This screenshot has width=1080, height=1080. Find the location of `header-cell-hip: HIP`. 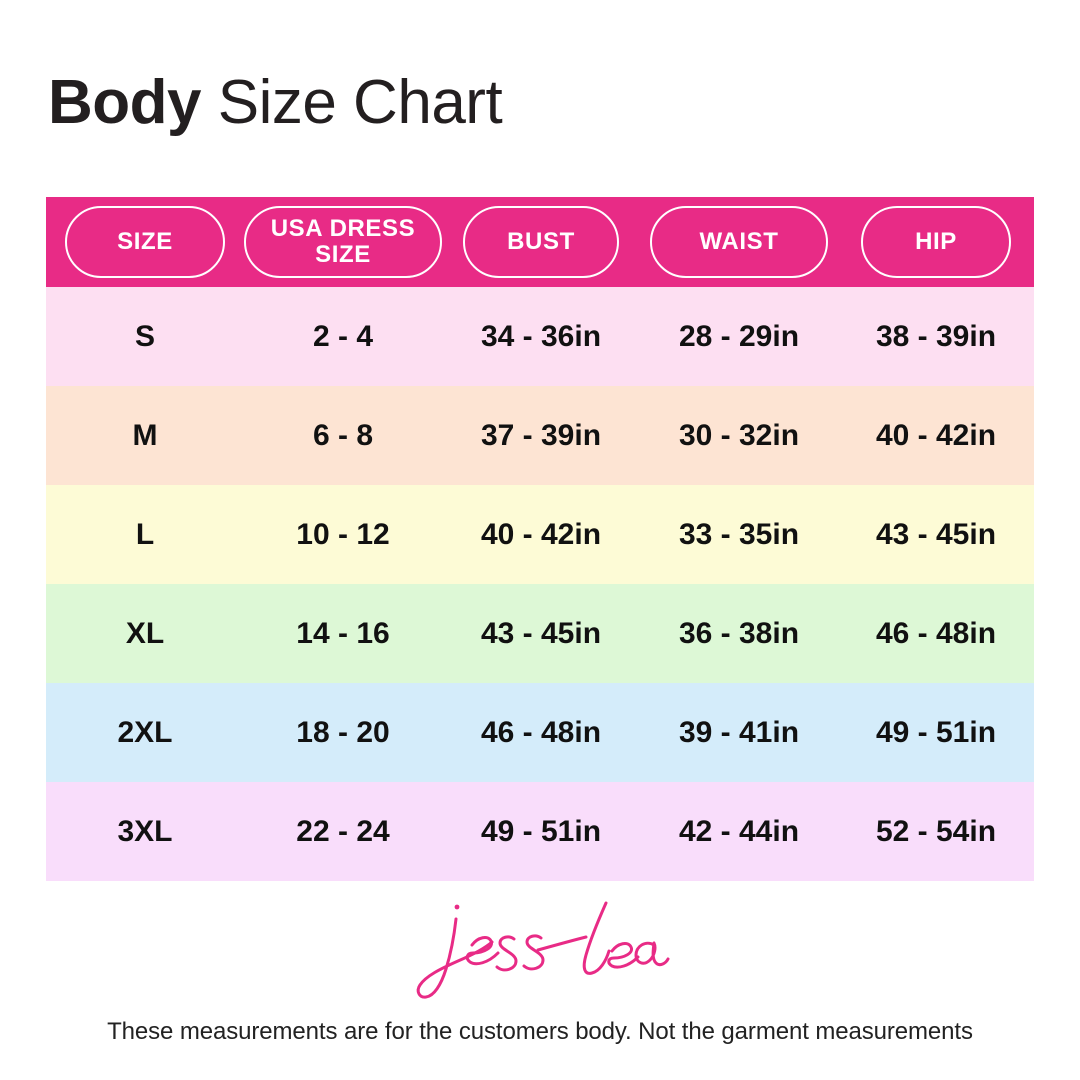

header-cell-hip: HIP is located at coordinates (936, 242).